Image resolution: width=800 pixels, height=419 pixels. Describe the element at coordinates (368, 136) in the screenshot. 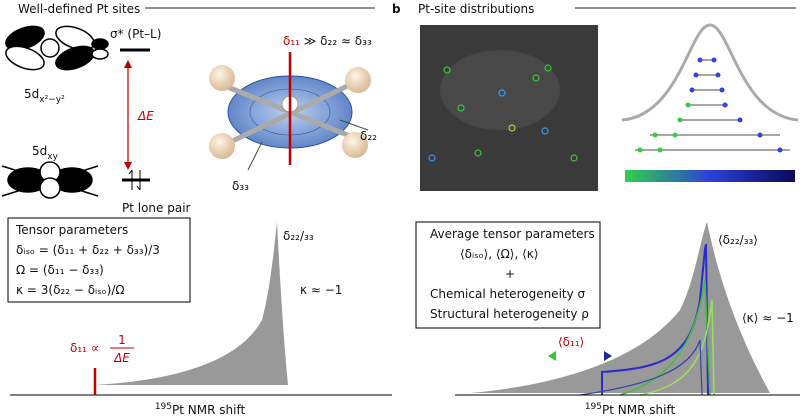

I see `axis-label: δ₂₂` at that location.